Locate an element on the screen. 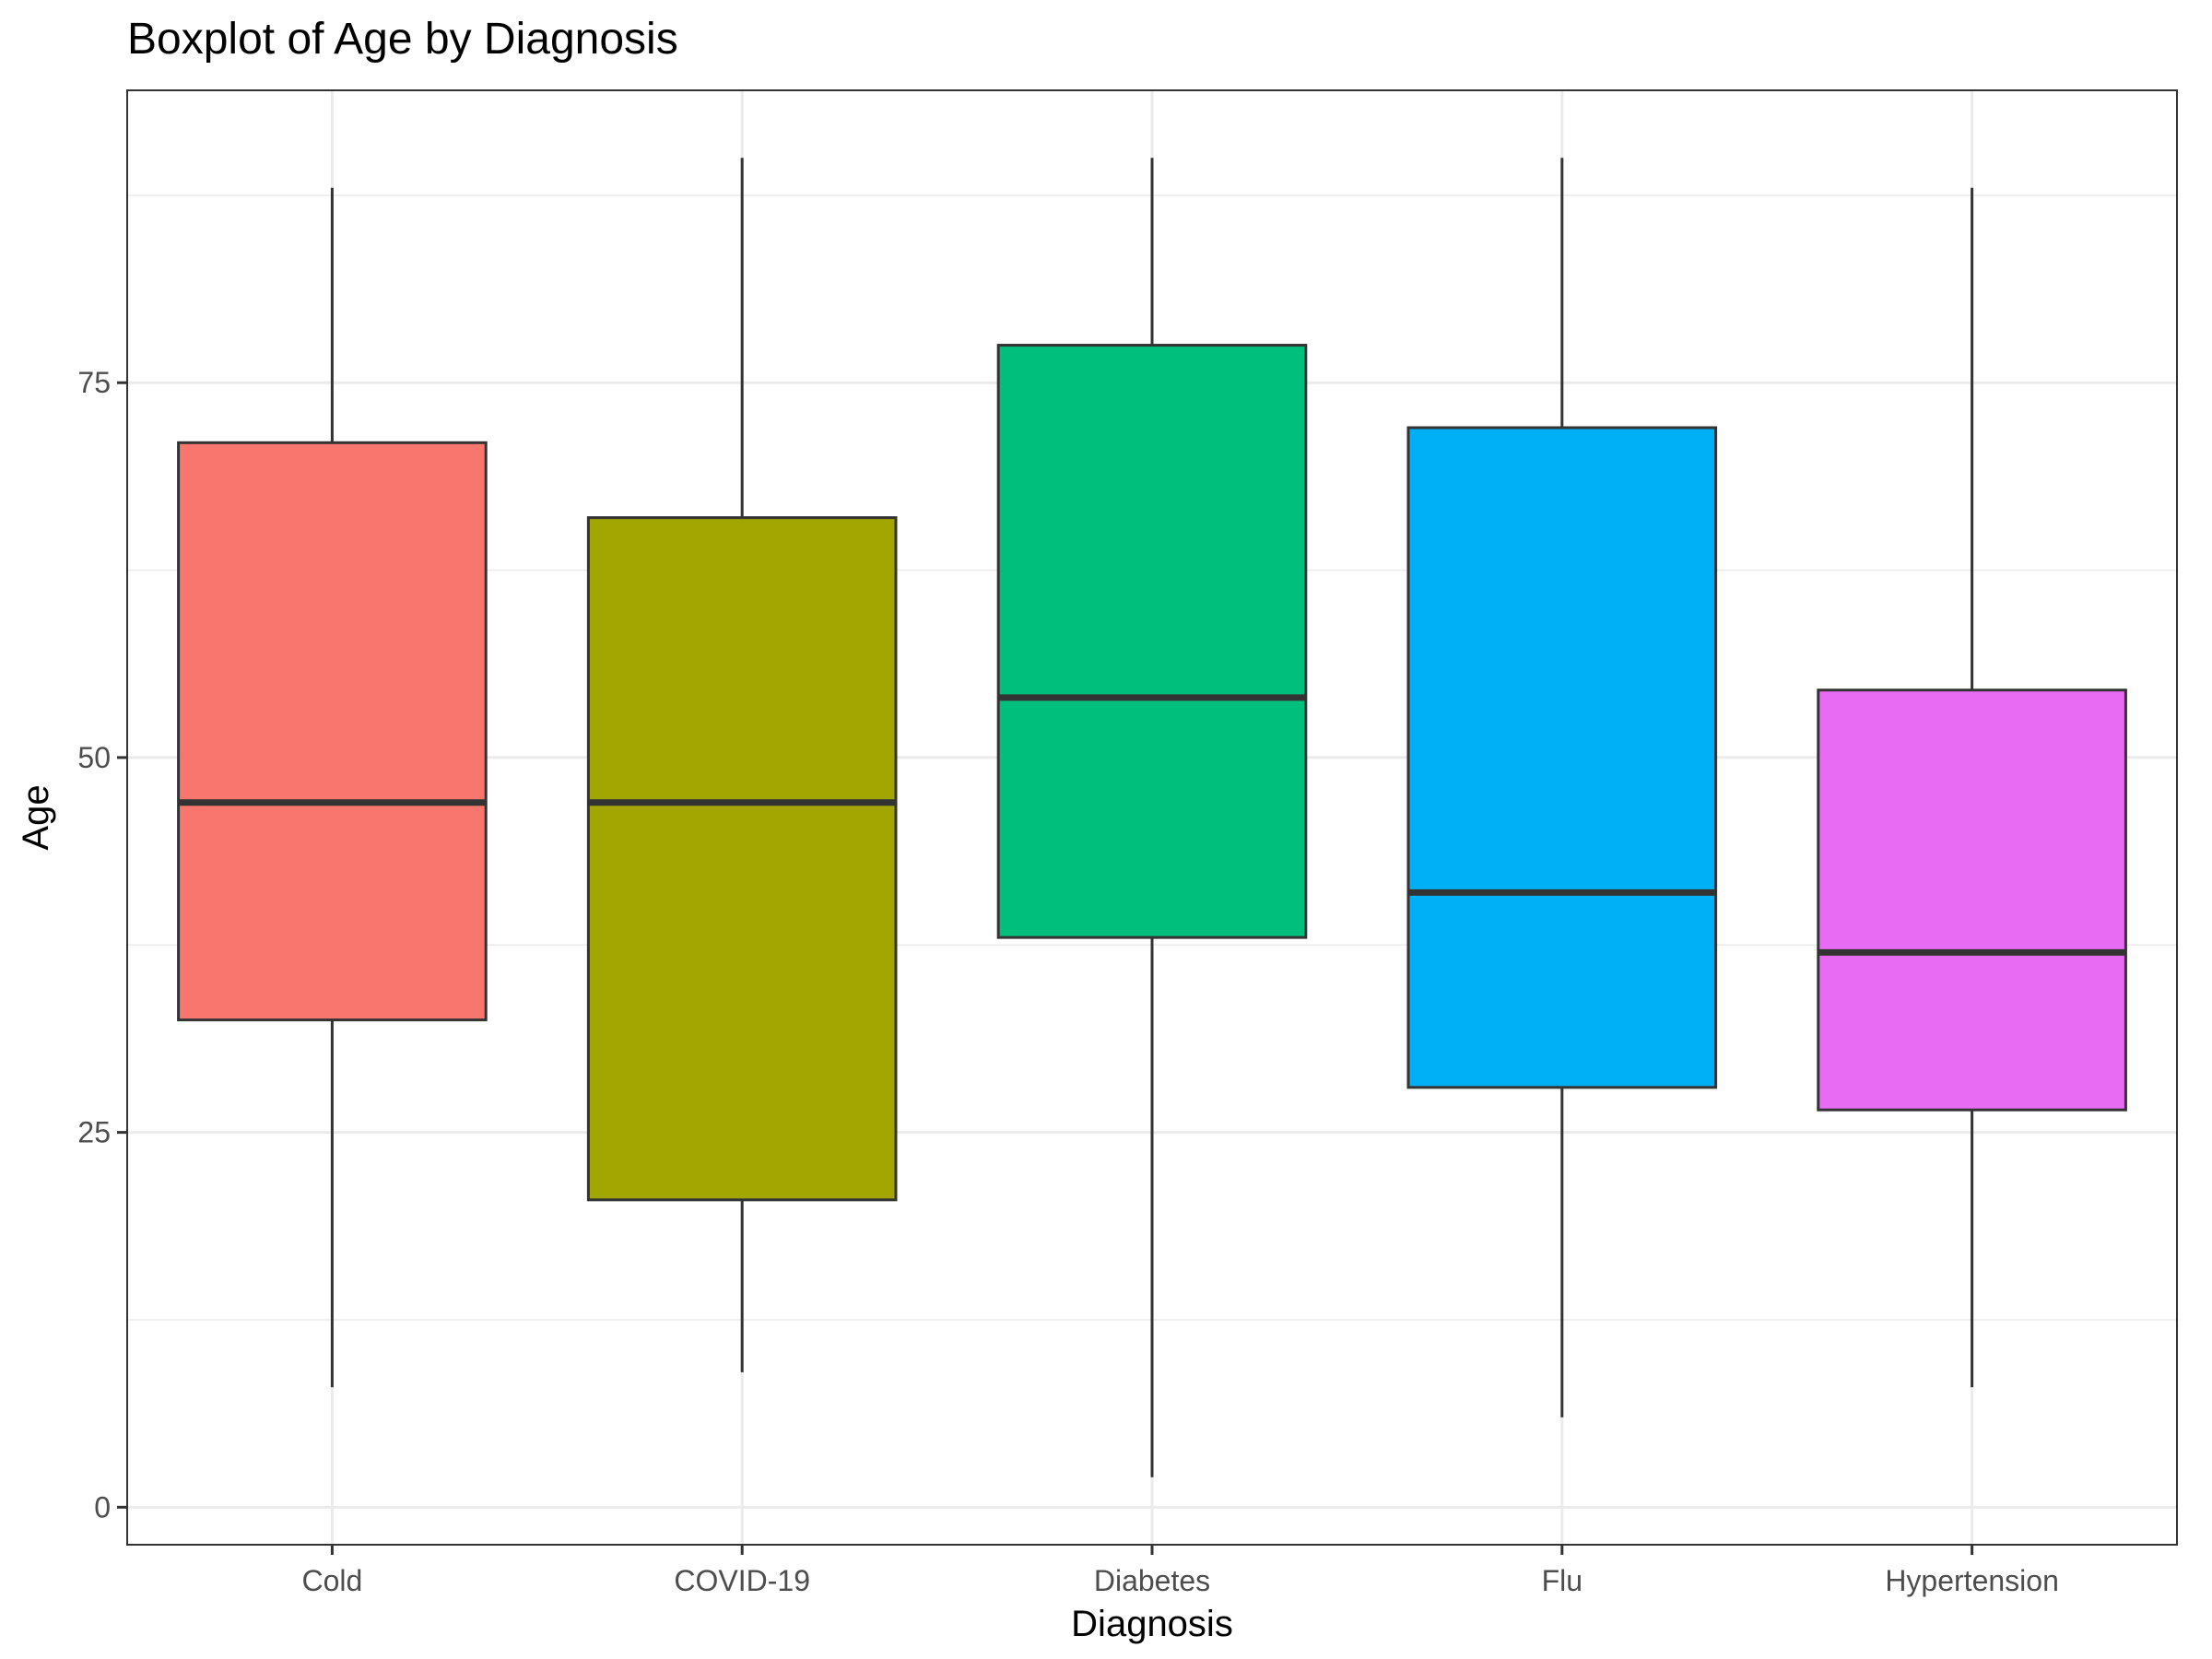  box-group-flu is located at coordinates (1562, 788).